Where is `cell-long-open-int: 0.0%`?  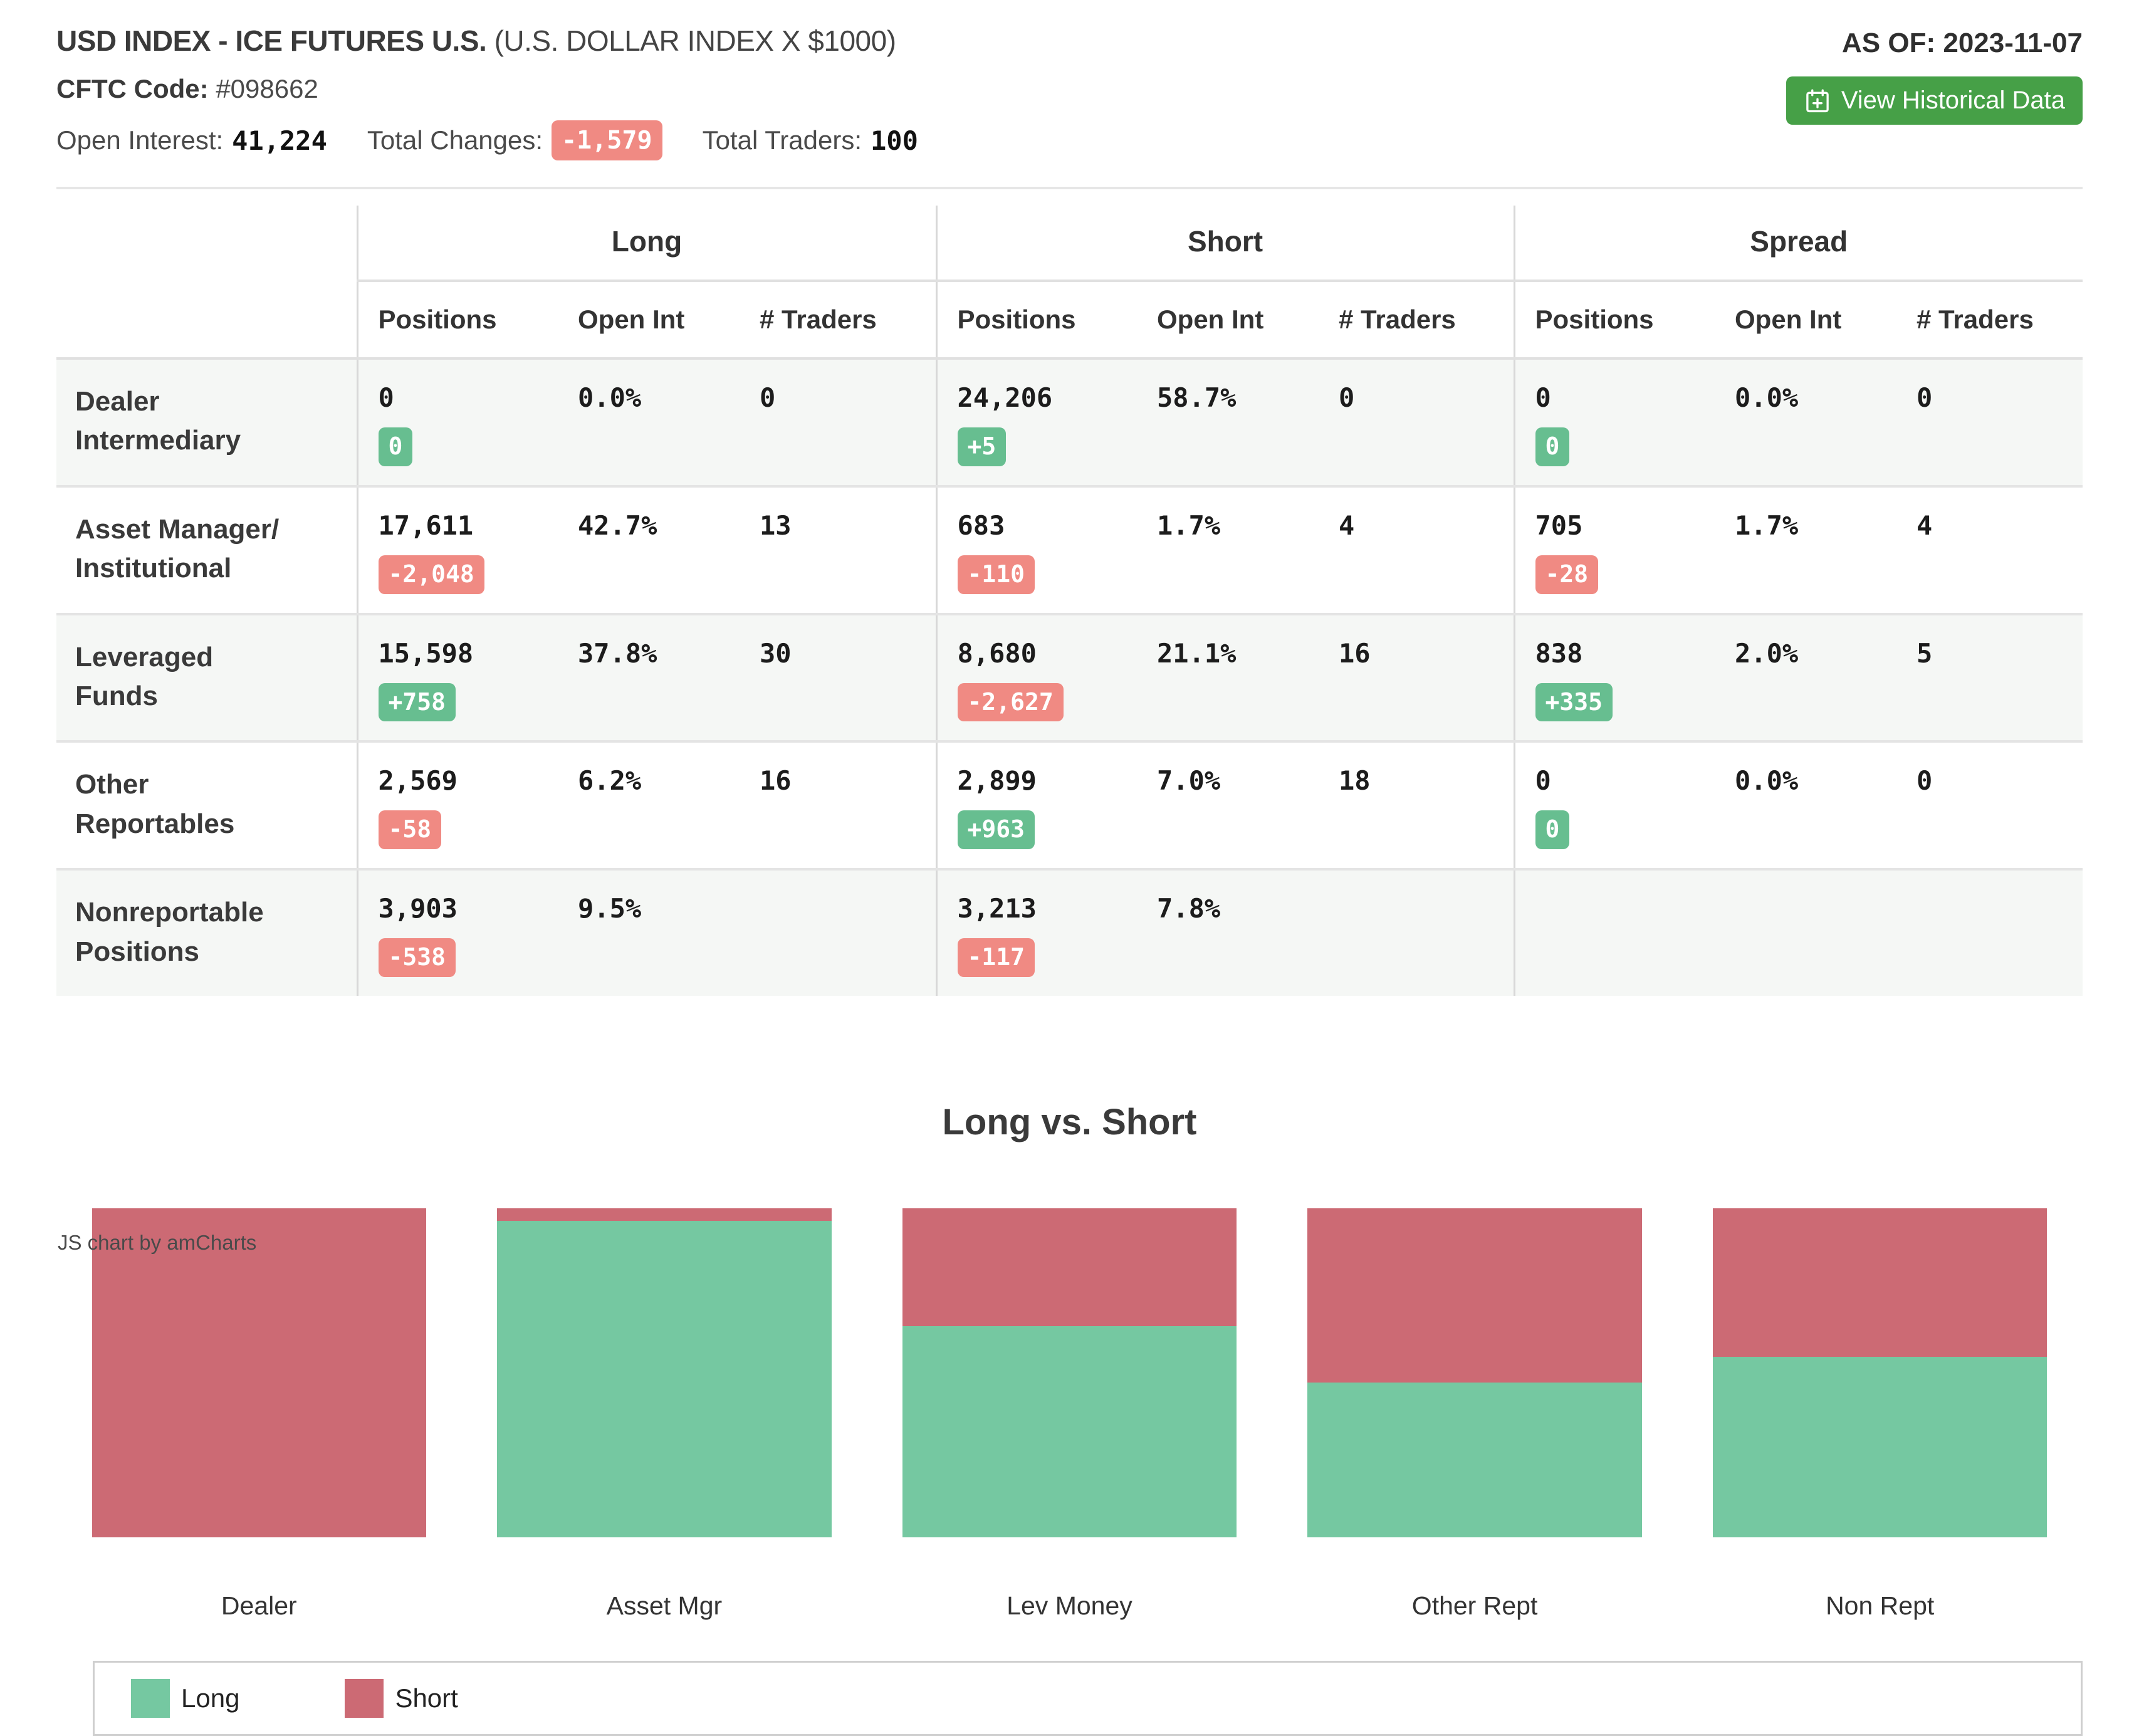 cell-long-open-int: 0.0% is located at coordinates (649, 422).